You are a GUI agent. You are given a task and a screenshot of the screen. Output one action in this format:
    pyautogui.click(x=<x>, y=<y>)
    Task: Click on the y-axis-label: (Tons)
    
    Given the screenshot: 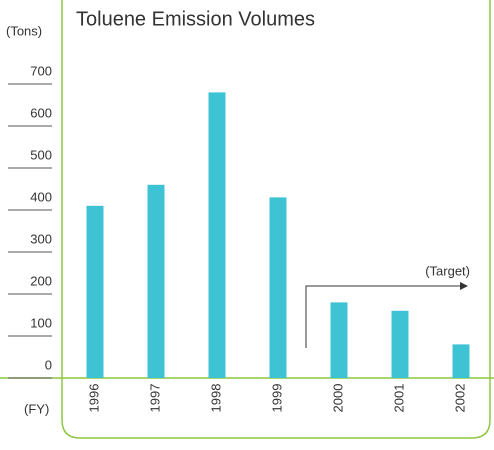 What is the action you would take?
    pyautogui.click(x=24, y=30)
    